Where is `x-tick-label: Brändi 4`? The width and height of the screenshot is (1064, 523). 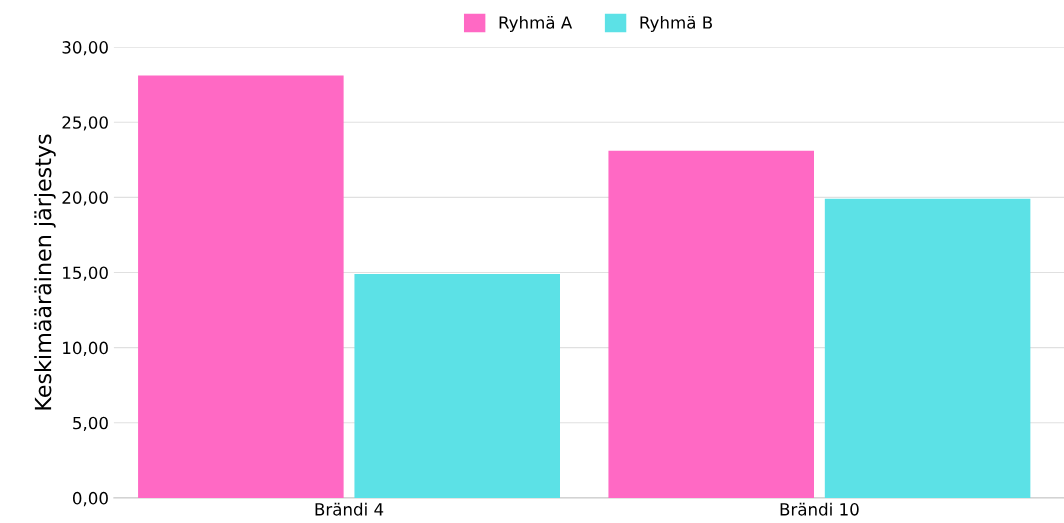
x-tick-label: Brändi 4 is located at coordinates (349, 509).